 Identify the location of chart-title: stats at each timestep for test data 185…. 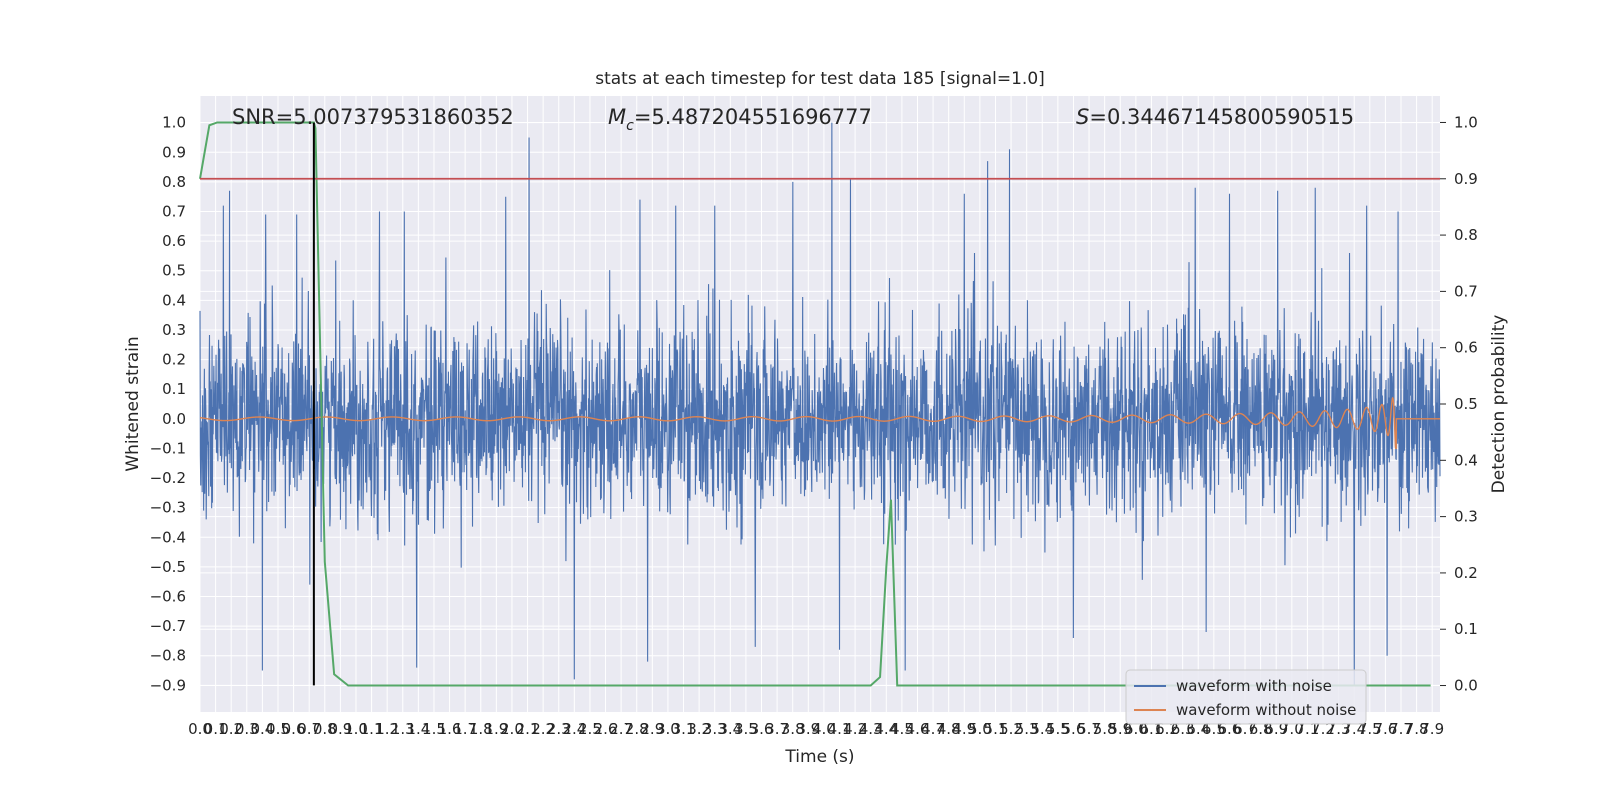
(820, 79).